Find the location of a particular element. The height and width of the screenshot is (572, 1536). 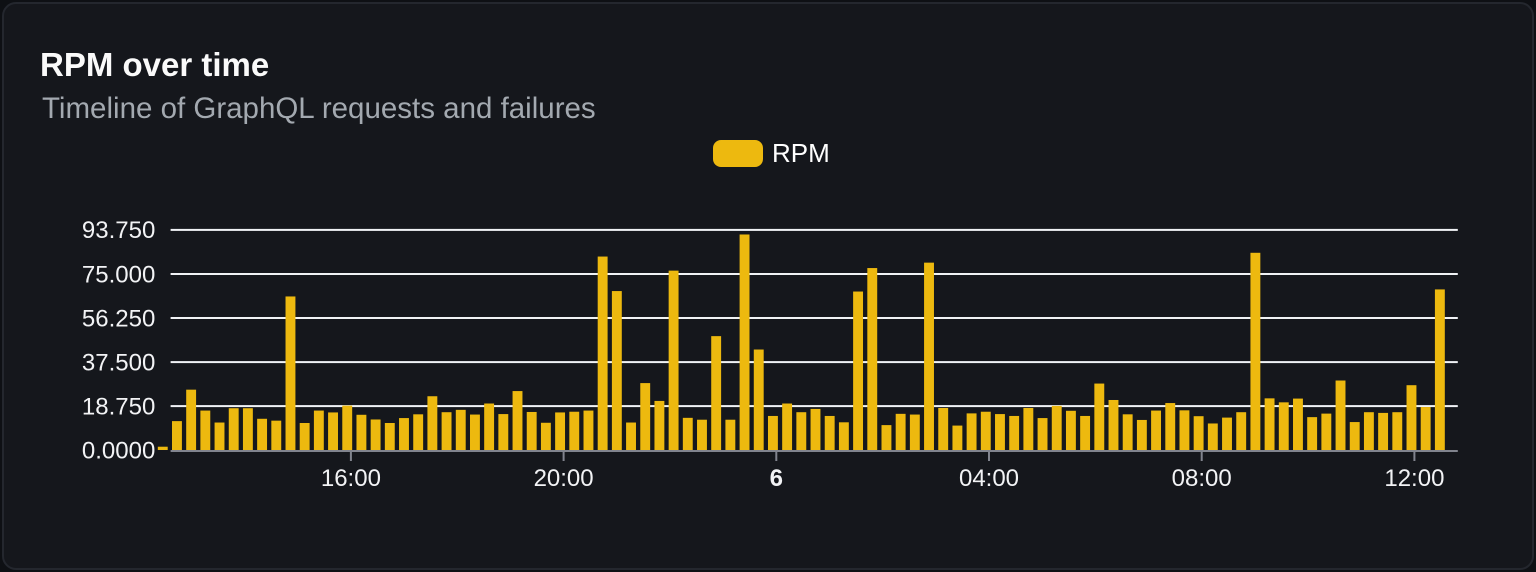

svg-text: 08:00 is located at coordinates (1202, 478).